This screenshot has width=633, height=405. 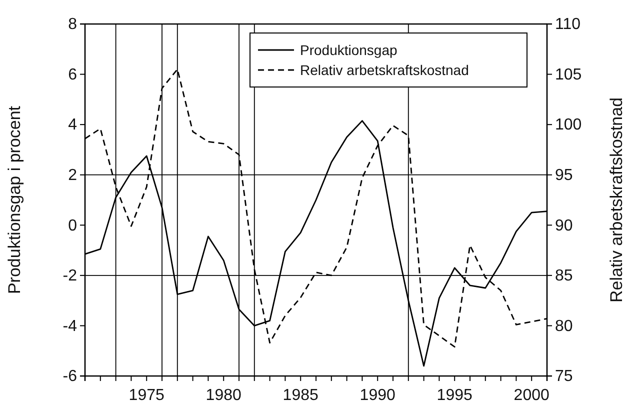 I want to click on x-tick-label: 2000, so click(x=532, y=395).